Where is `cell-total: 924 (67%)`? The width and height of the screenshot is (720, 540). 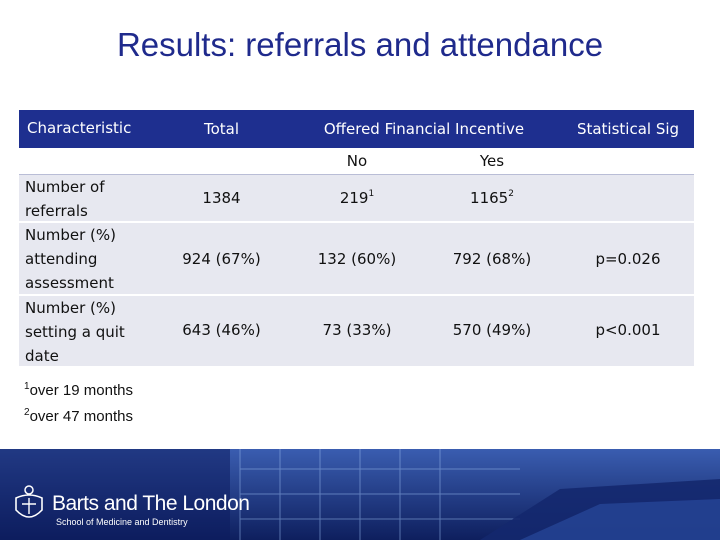 cell-total: 924 (67%) is located at coordinates (221, 259).